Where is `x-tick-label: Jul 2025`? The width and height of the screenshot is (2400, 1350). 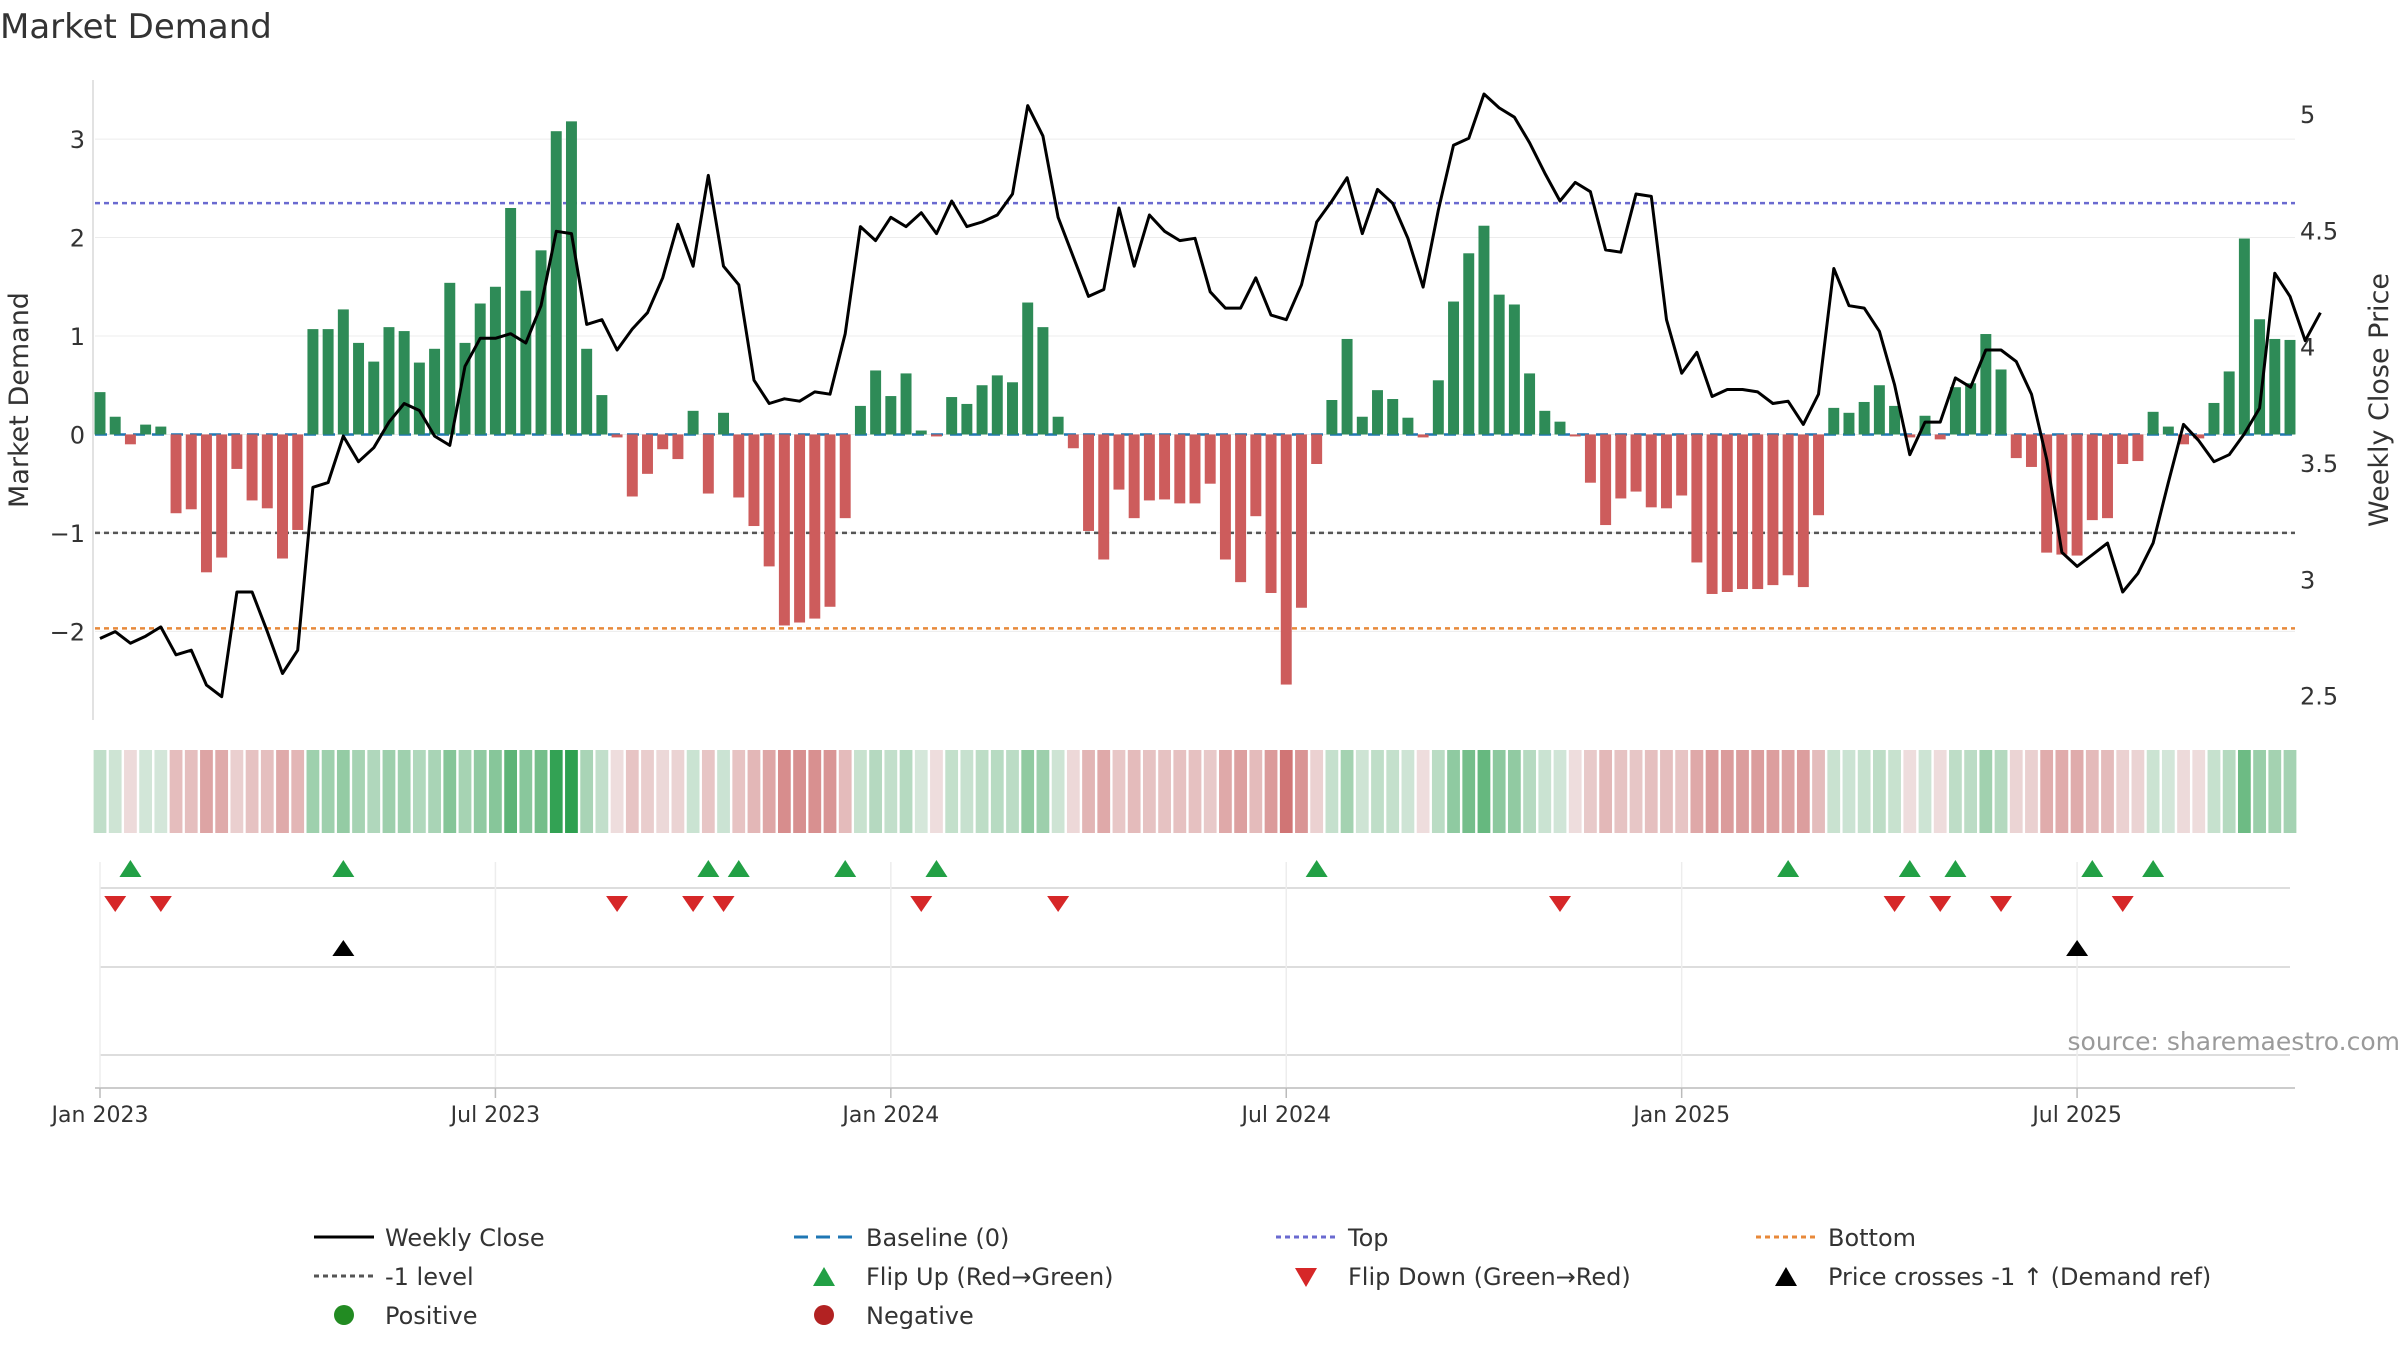 x-tick-label: Jul 2025 is located at coordinates (2076, 1115).